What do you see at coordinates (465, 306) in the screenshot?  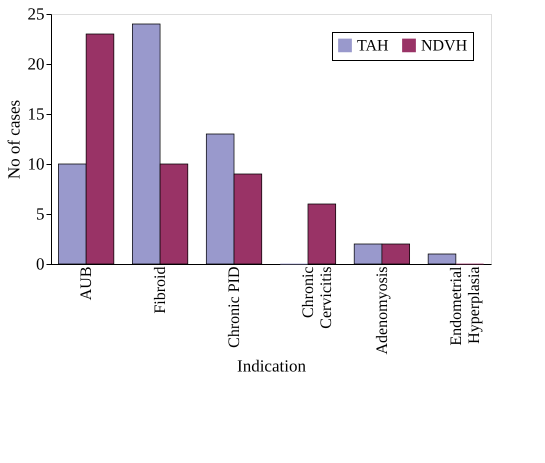 I see `x-tick-label: Endometrial Hyperplasia` at bounding box center [465, 306].